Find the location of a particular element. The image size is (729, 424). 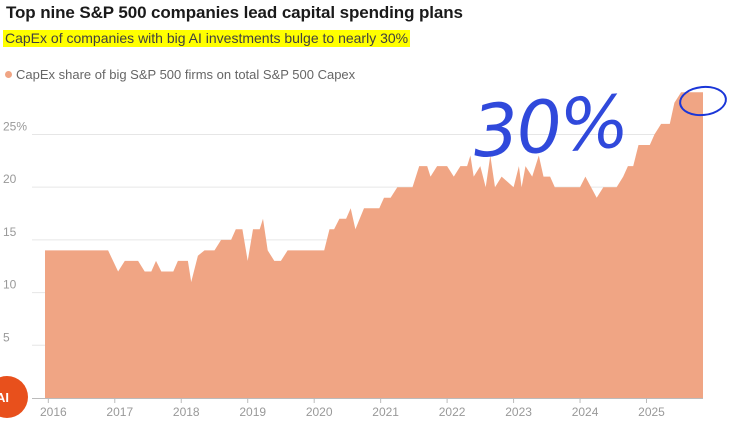

x-tick-label-2020: 2020 is located at coordinates (319, 412).